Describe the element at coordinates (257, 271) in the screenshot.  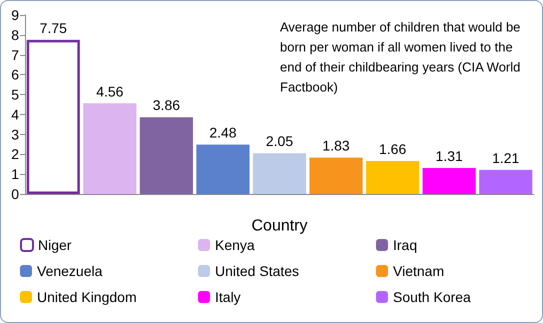
I see `legend-label: United States` at that location.